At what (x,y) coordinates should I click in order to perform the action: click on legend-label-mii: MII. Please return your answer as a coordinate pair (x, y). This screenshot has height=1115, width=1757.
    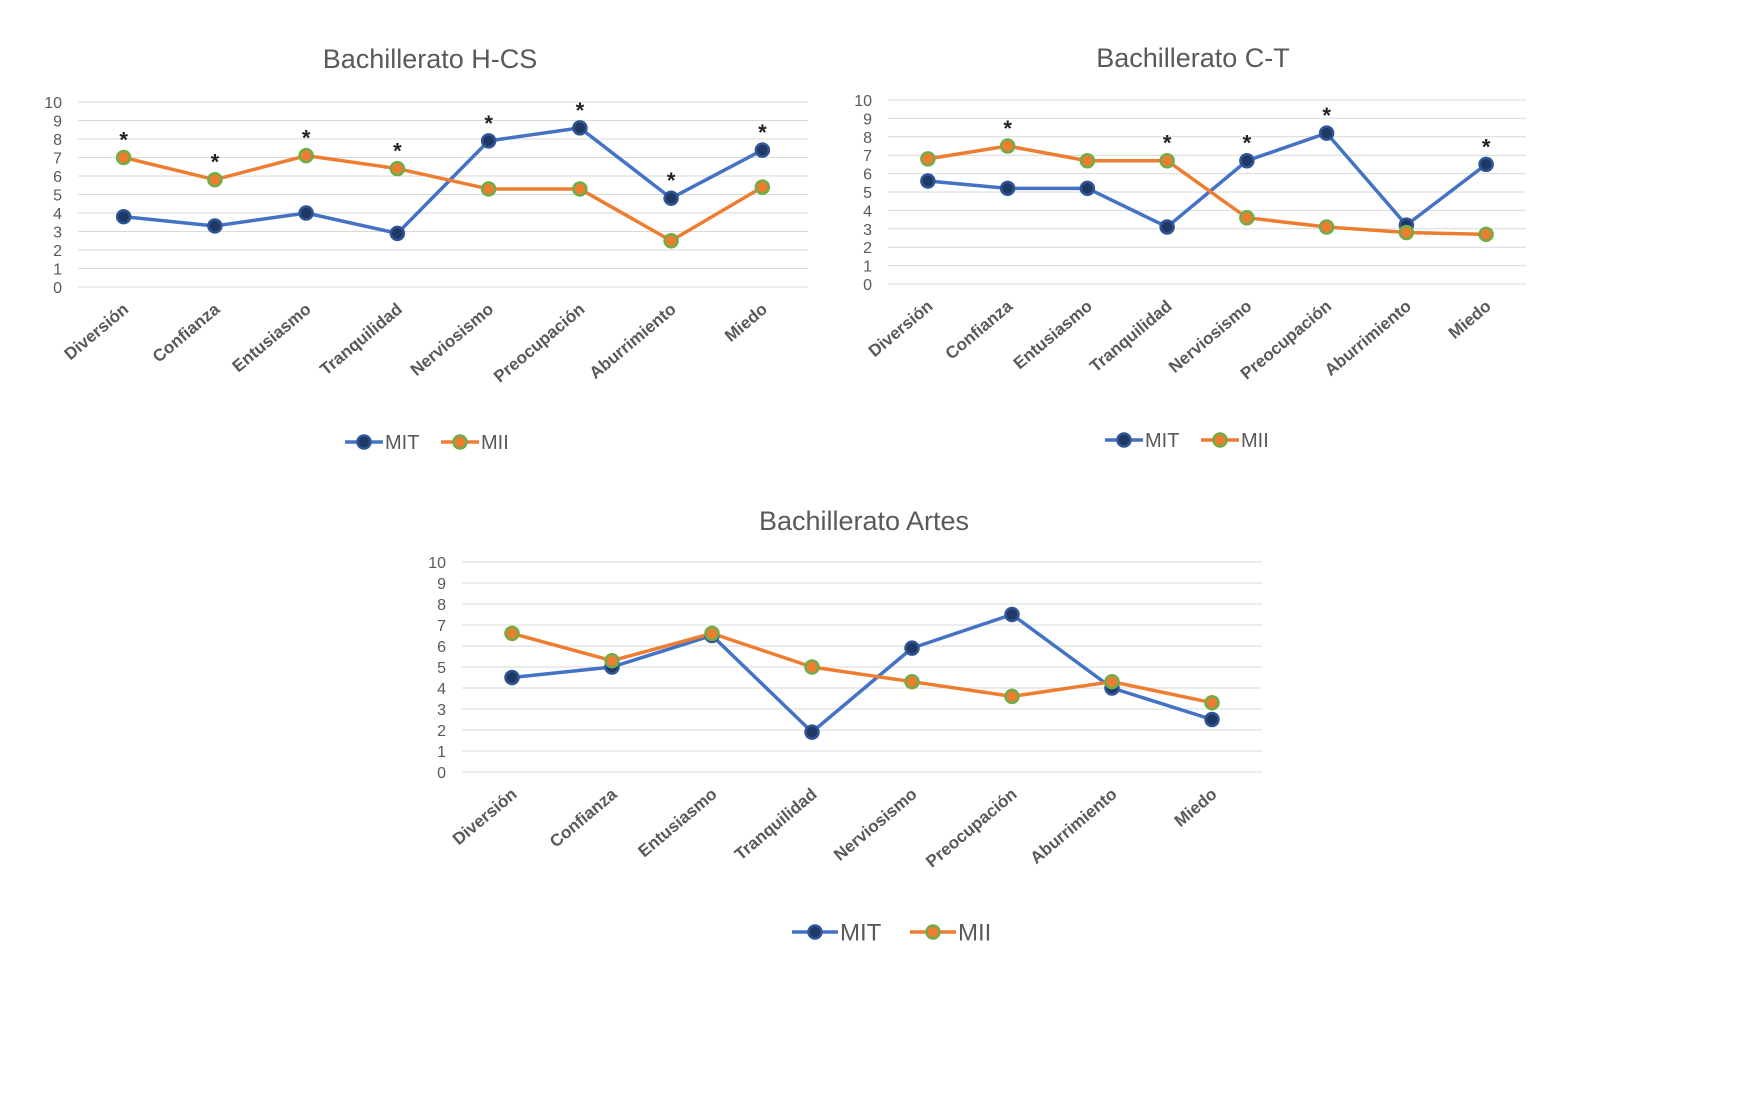
    Looking at the image, I should click on (974, 933).